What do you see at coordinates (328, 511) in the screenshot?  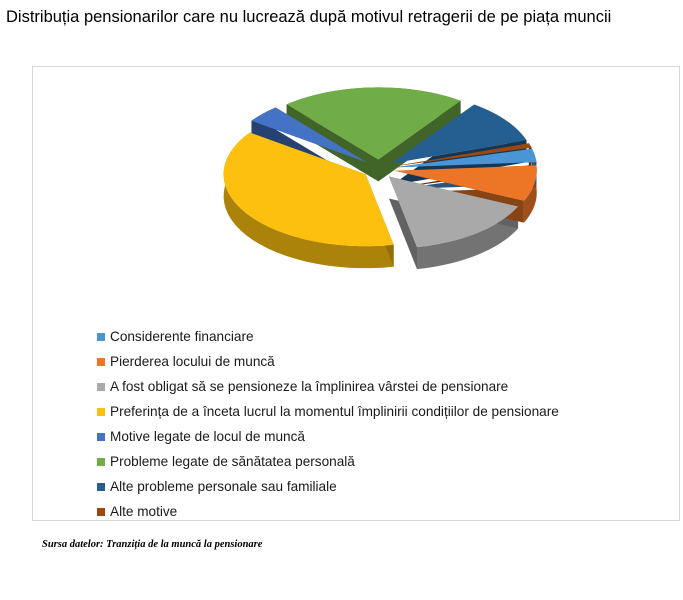 I see `legend-item: Alte motive` at bounding box center [328, 511].